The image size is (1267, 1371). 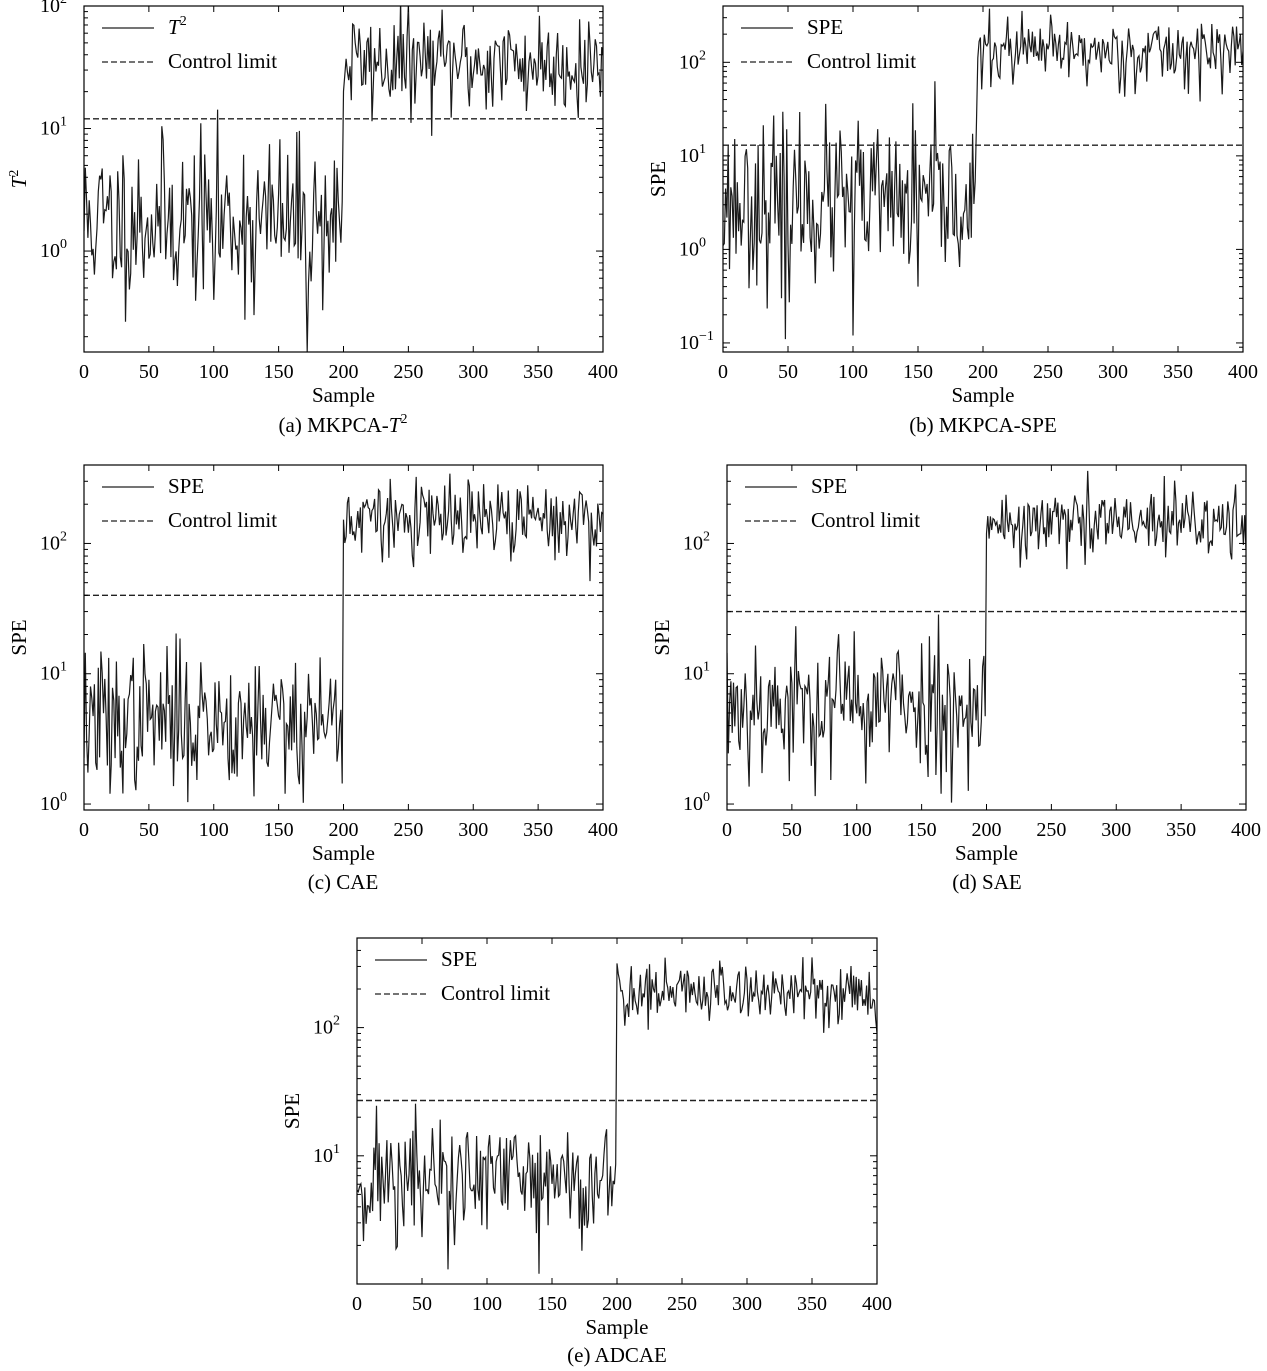 What do you see at coordinates (343, 882) in the screenshot?
I see `panel-caption: (c) CAE` at bounding box center [343, 882].